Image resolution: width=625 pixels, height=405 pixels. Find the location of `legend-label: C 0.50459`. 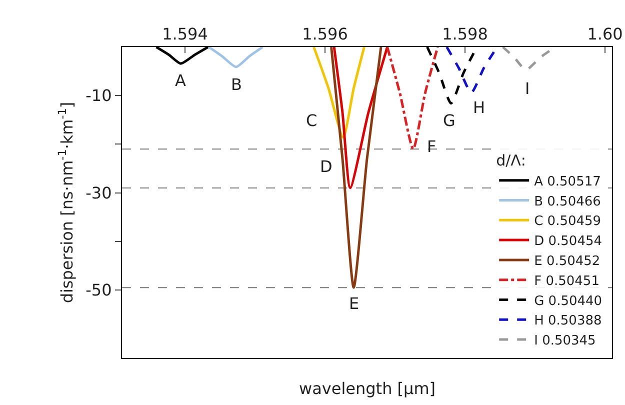

legend-label: C 0.50459 is located at coordinates (568, 222).